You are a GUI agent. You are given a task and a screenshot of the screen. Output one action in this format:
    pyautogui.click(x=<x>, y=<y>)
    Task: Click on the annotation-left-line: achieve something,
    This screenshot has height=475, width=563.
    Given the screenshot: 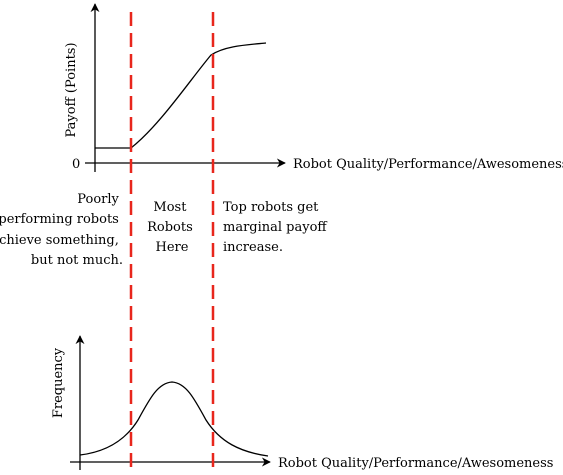 What is the action you would take?
    pyautogui.click(x=59, y=240)
    